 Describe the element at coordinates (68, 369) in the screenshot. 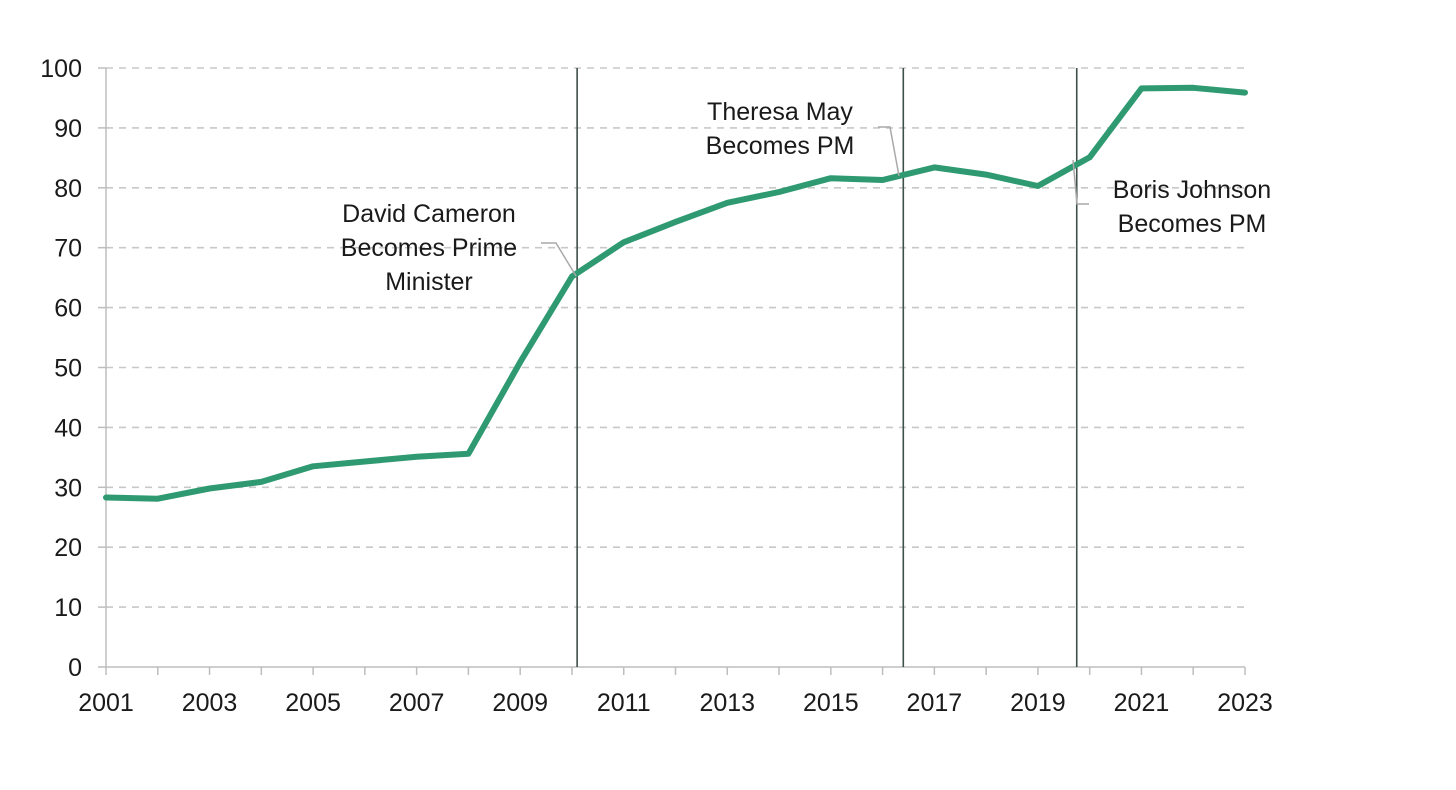

I see `y-tick-label: 50` at that location.